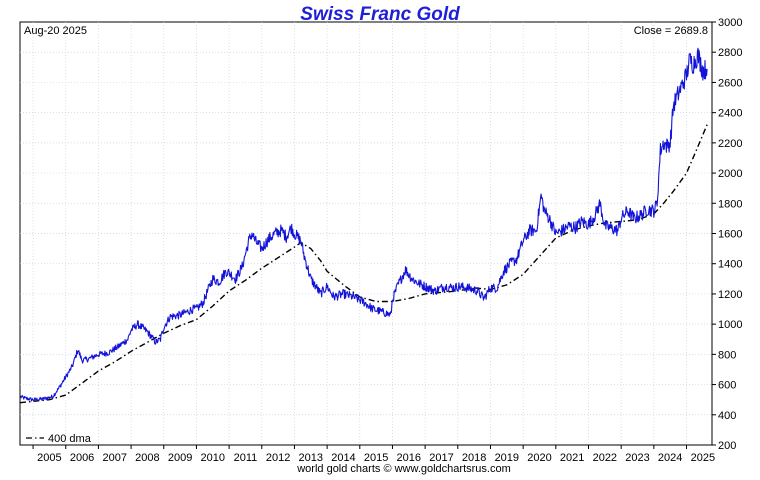  Describe the element at coordinates (730, 144) in the screenshot. I see `y-tick-label: 2200` at that location.